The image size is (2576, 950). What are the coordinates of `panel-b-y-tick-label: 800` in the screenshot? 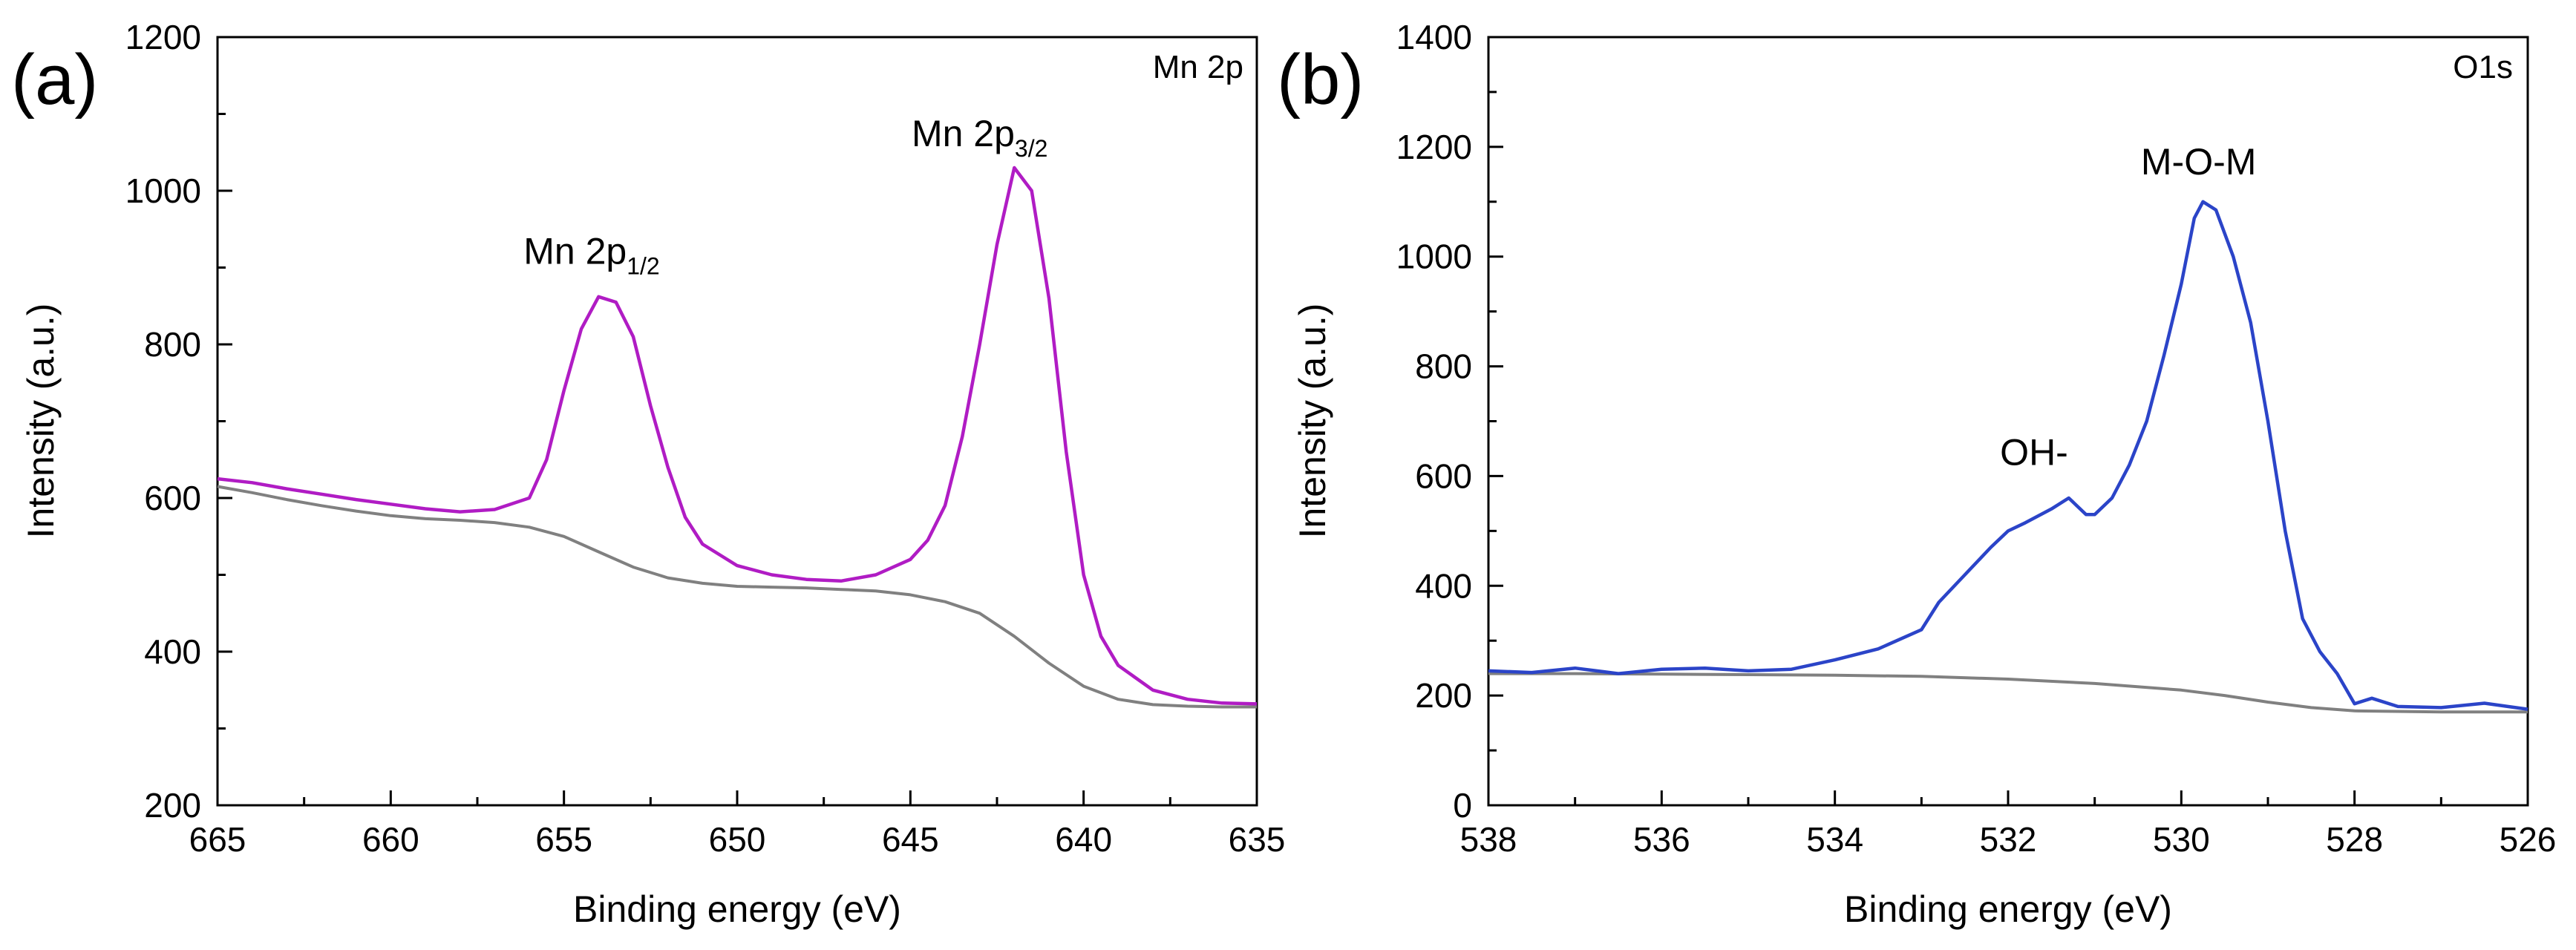 It's located at (1443, 366).